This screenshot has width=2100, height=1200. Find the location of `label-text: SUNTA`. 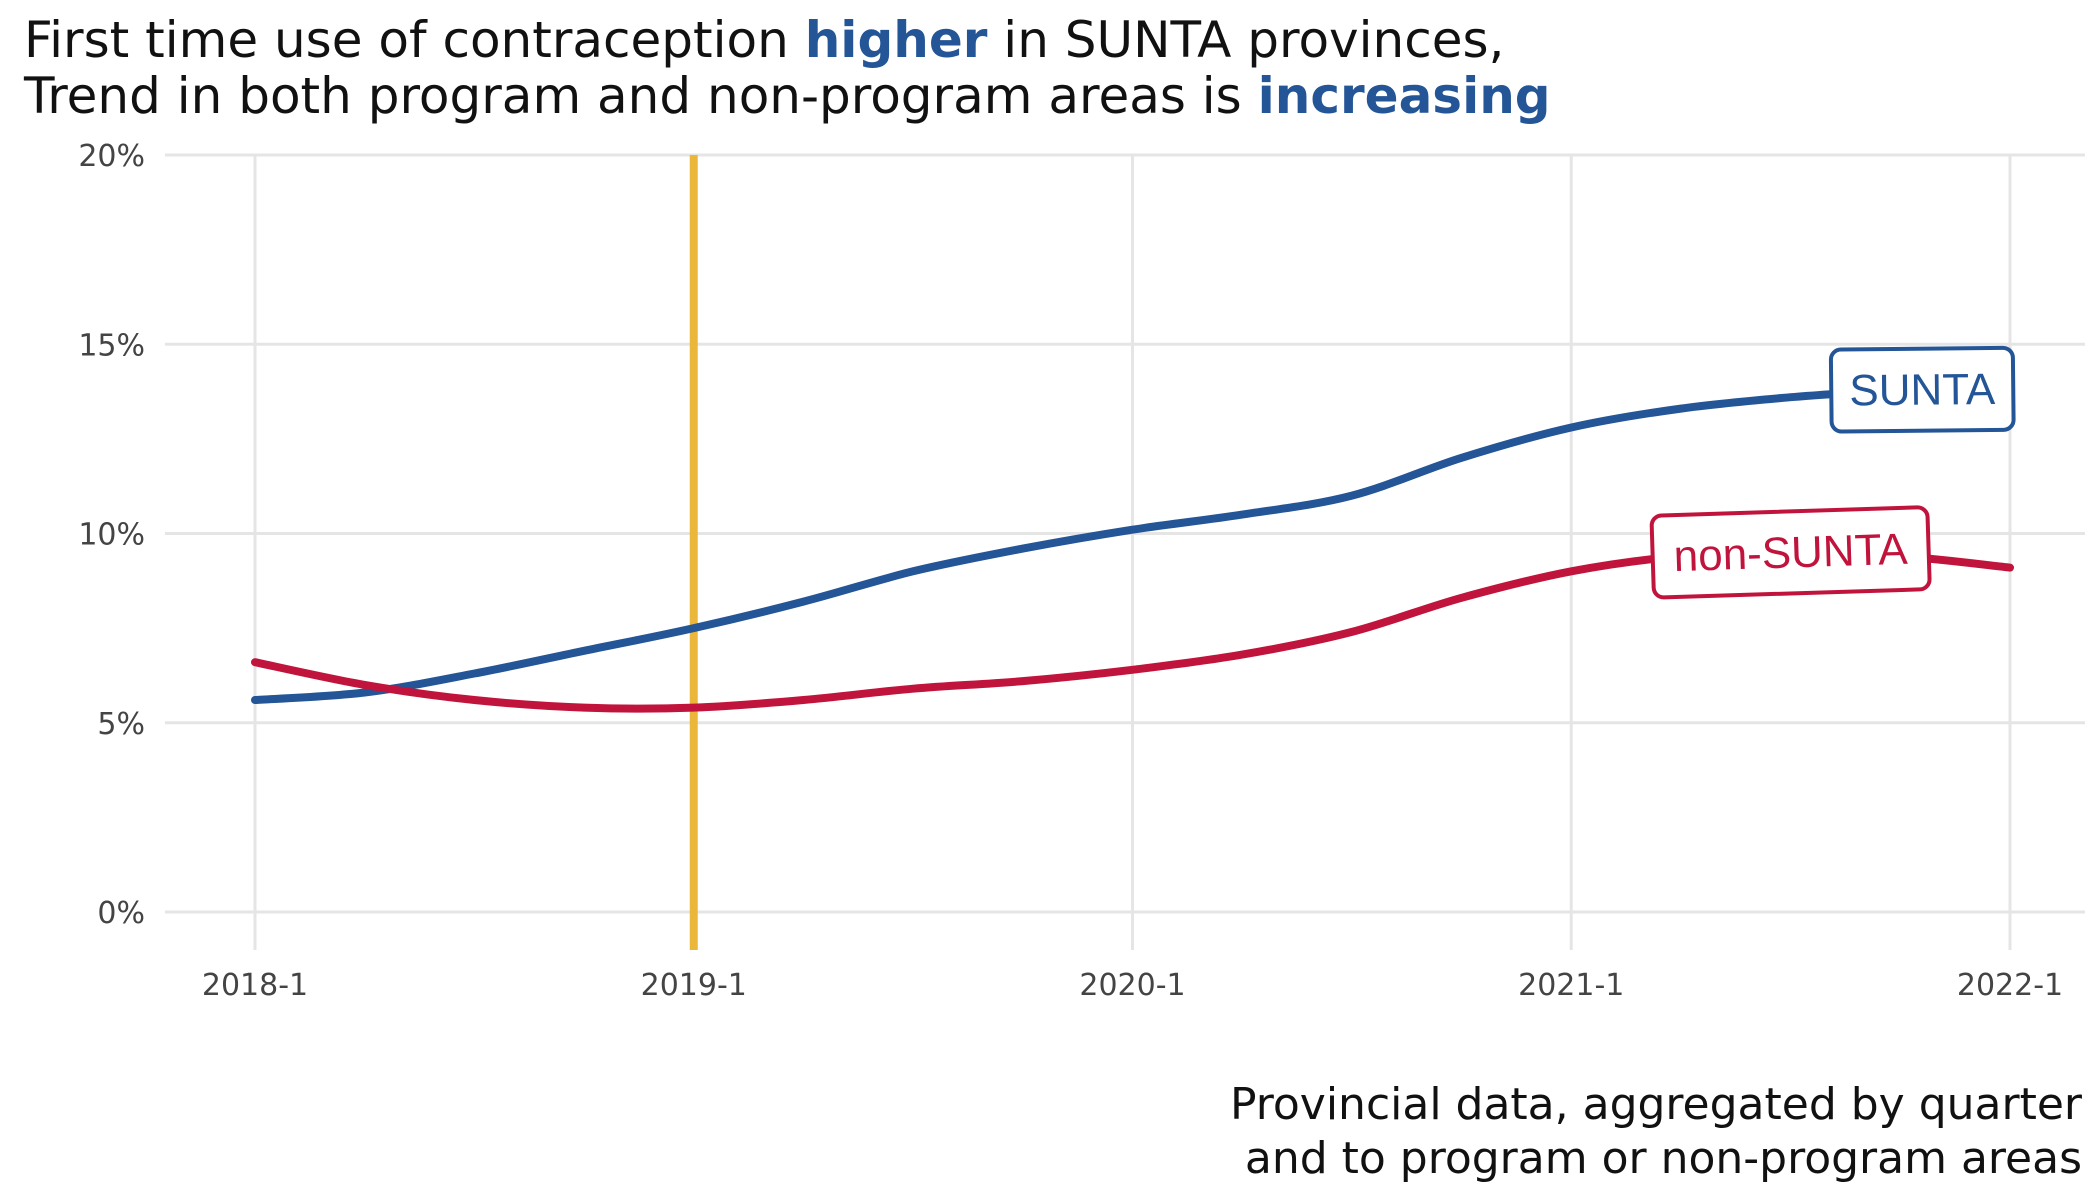

label-text: SUNTA is located at coordinates (1922, 390).